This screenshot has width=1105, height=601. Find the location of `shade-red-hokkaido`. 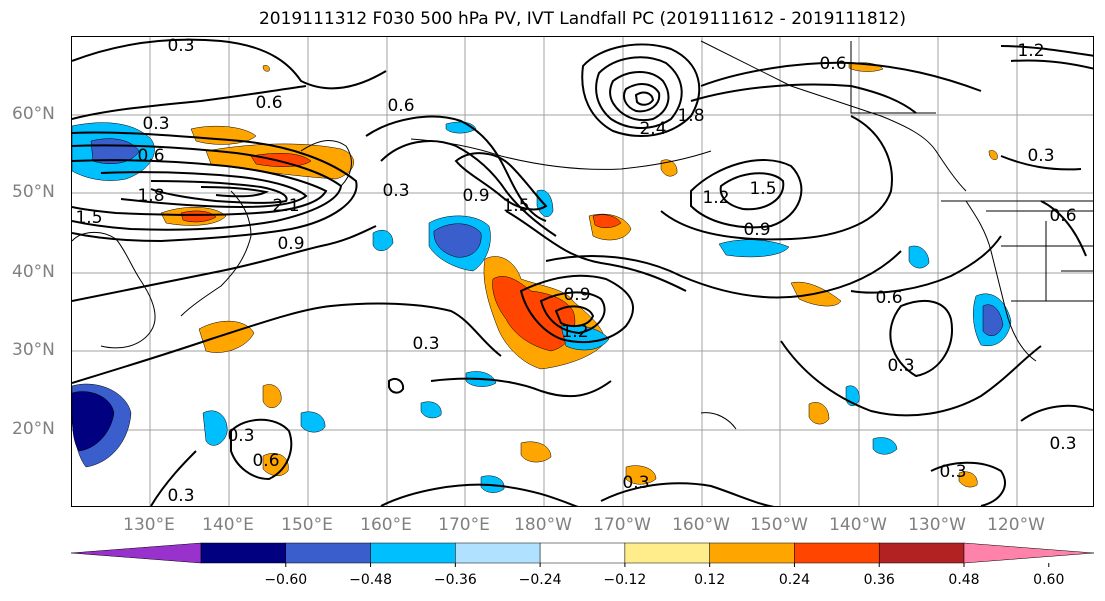

shade-red-hokkaido is located at coordinates (198, 216).